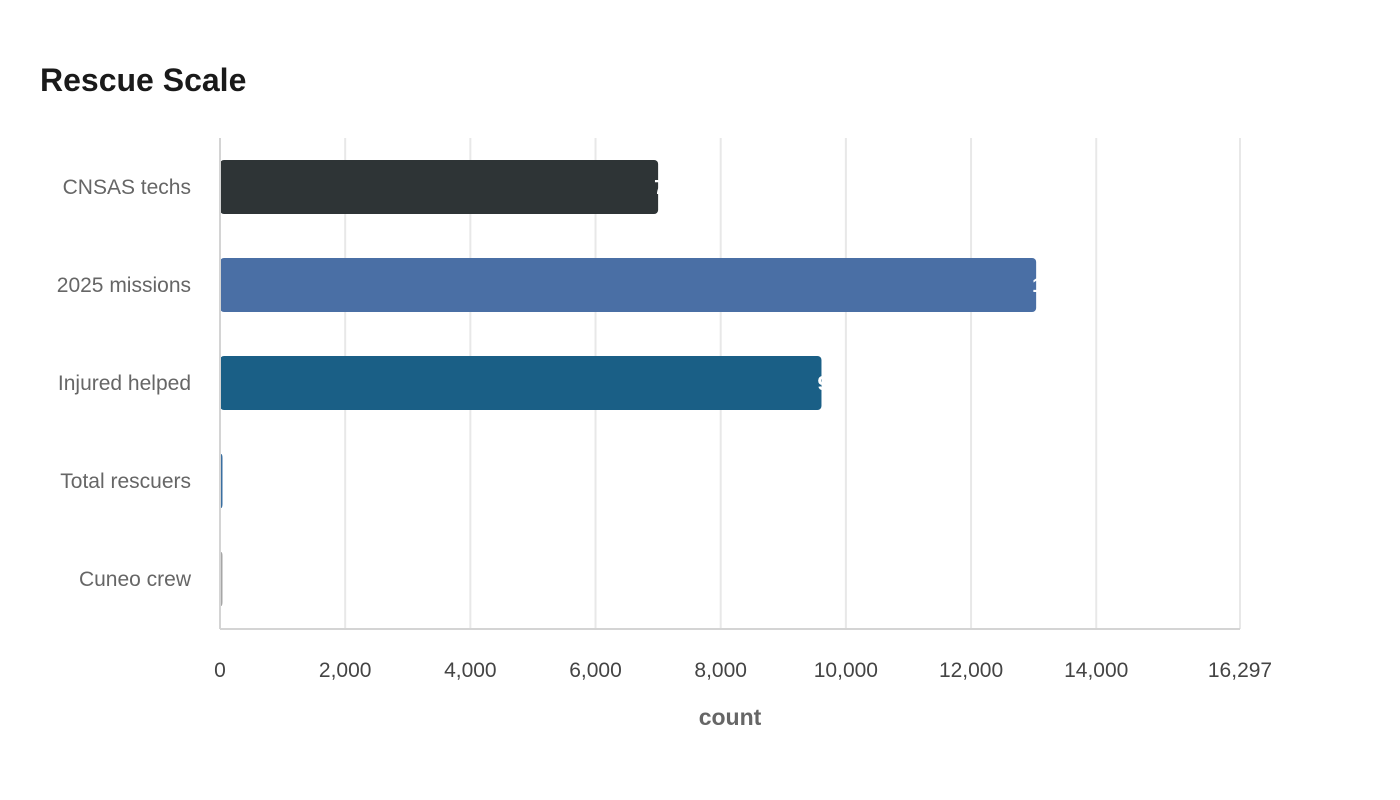  I want to click on bar-cnsas-techs, so click(439, 187).